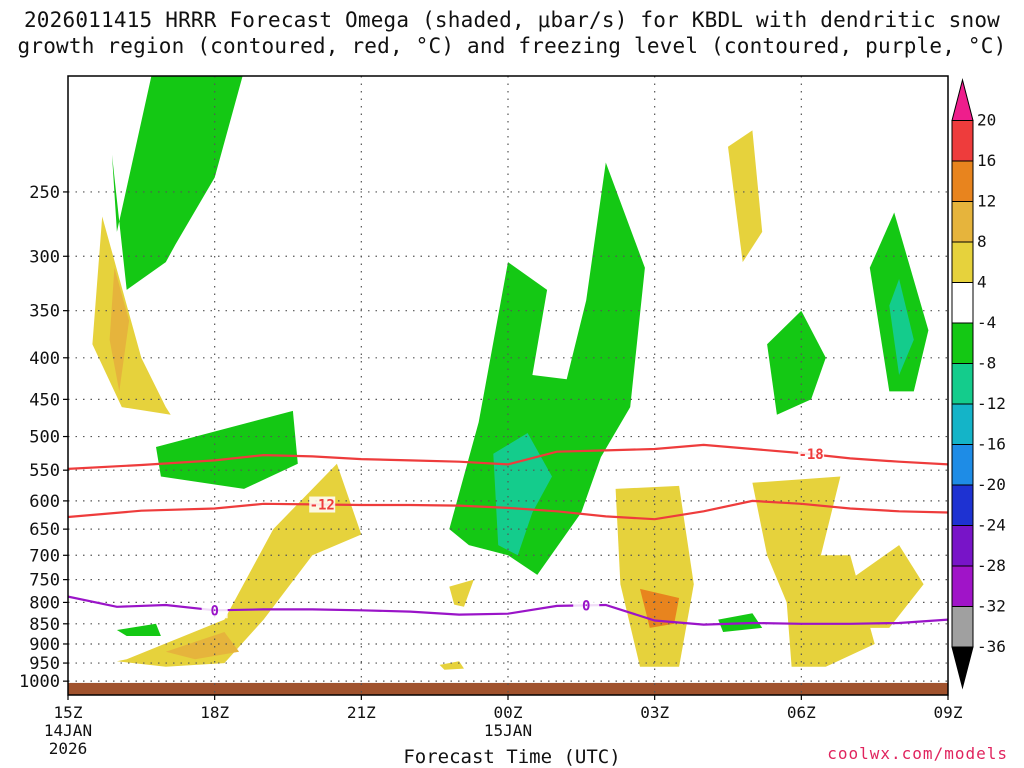 The image size is (1024, 768). Describe the element at coordinates (962, 99) in the screenshot. I see `colorbar-top-arrow` at that location.